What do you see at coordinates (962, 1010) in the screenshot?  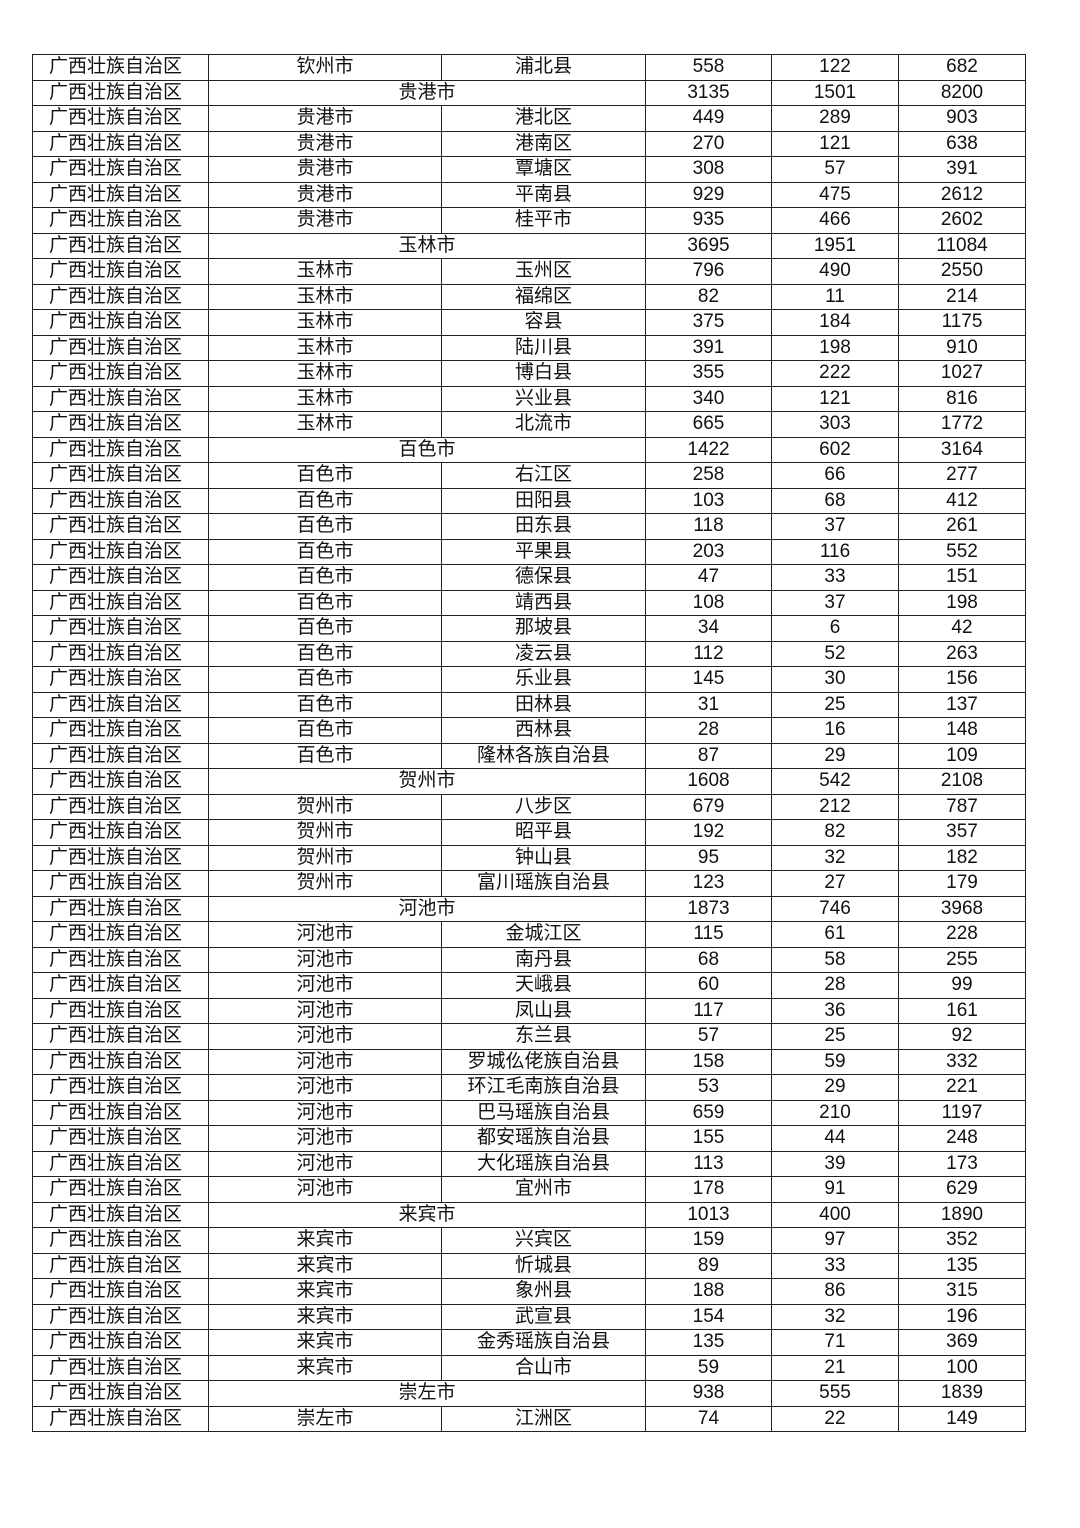 I see `v3-cell: 161` at bounding box center [962, 1010].